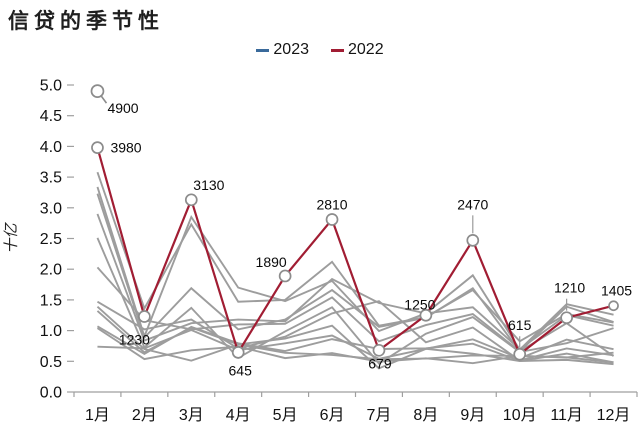  I want to click on data-label-1210: 1210, so click(569, 288).